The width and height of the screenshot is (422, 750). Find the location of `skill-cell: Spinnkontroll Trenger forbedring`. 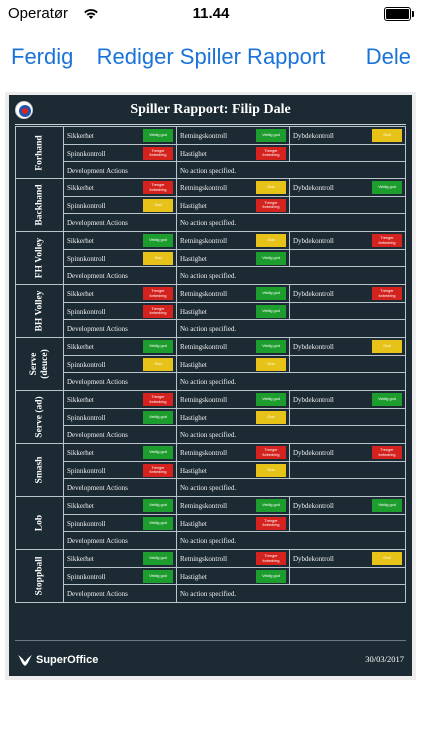

skill-cell: Spinnkontroll Trenger forbedring is located at coordinates (120, 311).